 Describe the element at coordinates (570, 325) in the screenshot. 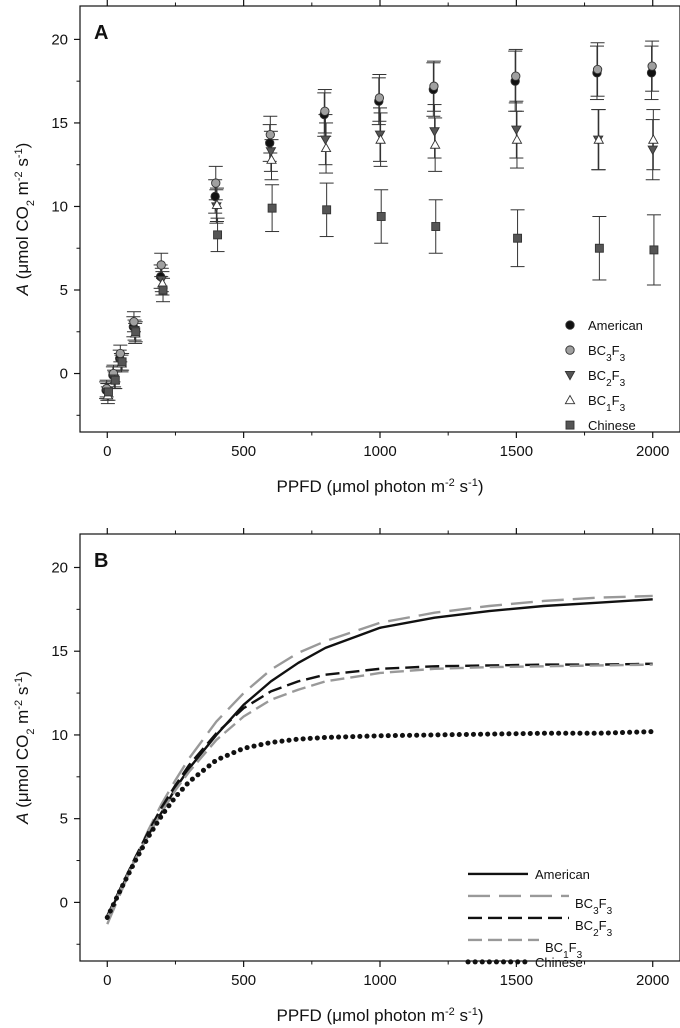

I see `legend-marker-american` at that location.